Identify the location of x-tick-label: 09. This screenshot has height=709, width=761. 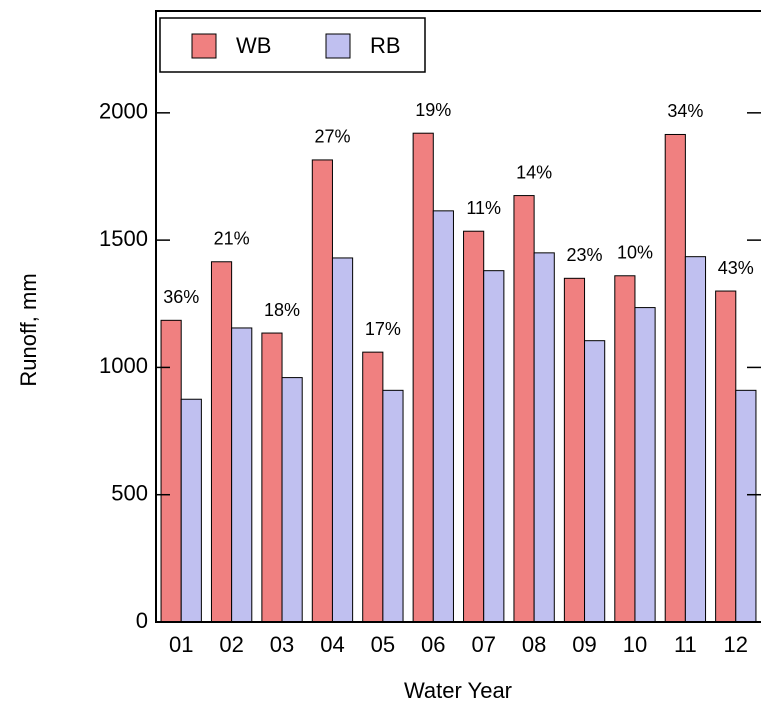
(584, 644).